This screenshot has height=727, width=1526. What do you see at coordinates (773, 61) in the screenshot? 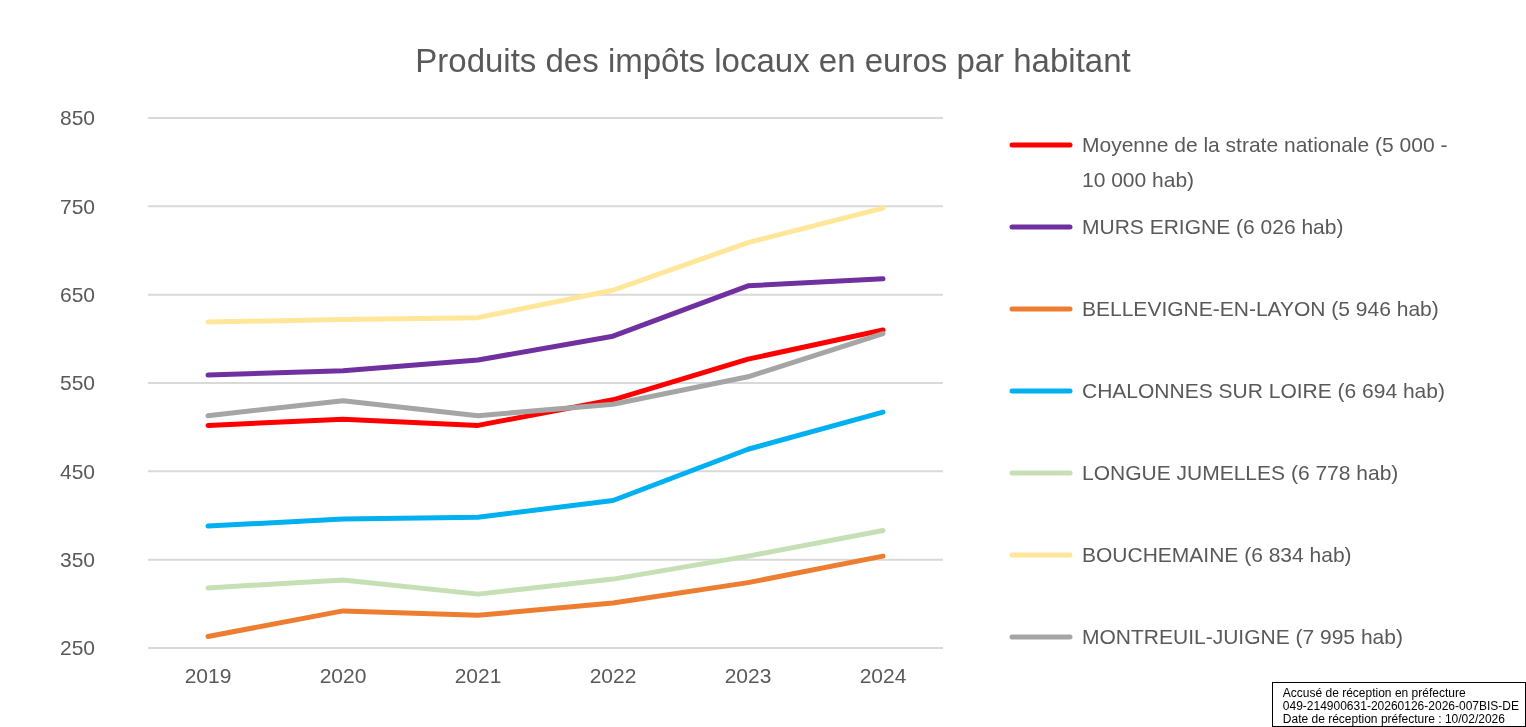
I see `chart-title: Produits des impôts locaux en euros par habitant` at bounding box center [773, 61].